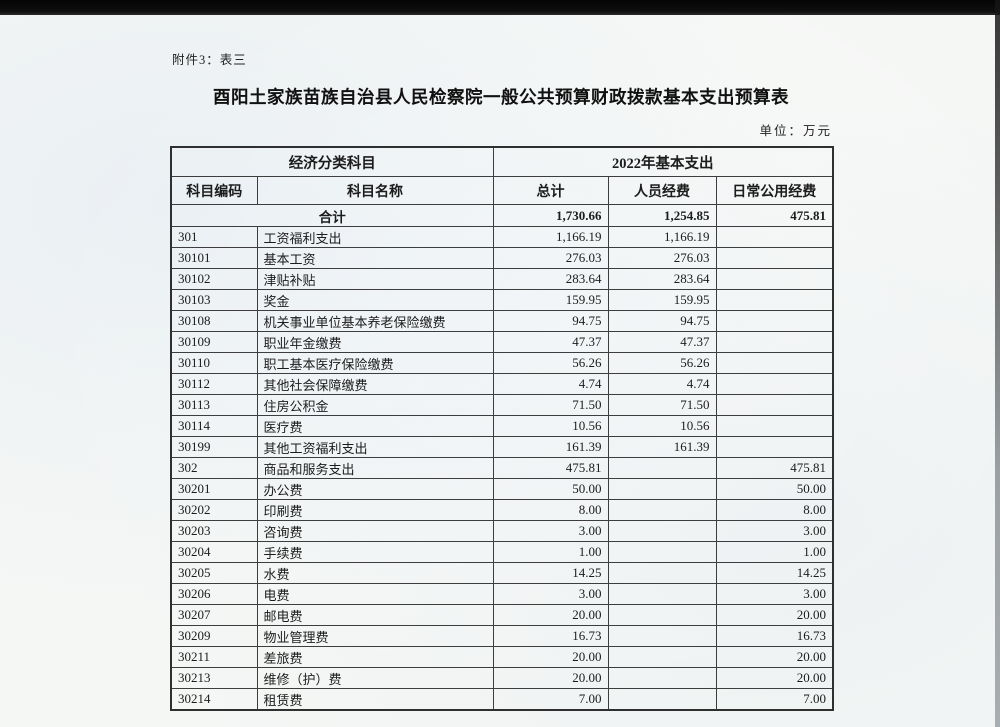 The image size is (1000, 727). Describe the element at coordinates (502, 321) in the screenshot. I see `table-row: 30108 机关事业单位基本养老保险缴费 94.75 94.75` at that location.